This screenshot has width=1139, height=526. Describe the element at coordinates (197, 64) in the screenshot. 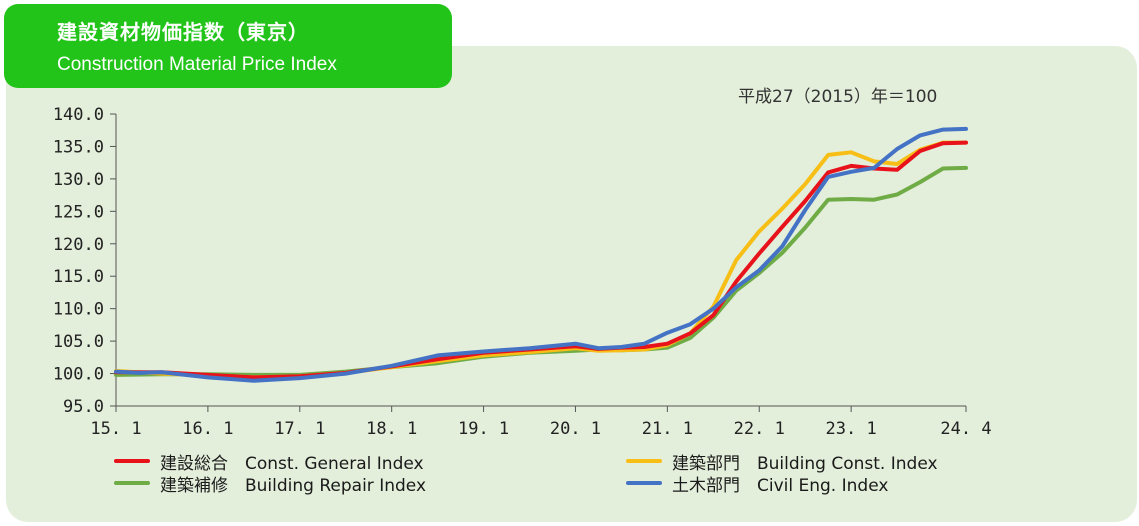

I see `chart-title-english: Construction Material Price Index` at that location.